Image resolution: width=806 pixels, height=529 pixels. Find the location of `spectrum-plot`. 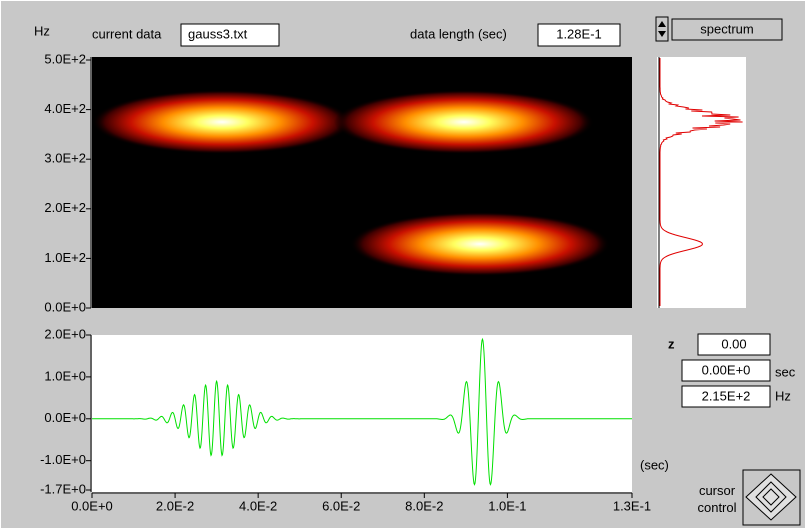

spectrum-plot is located at coordinates (701, 182).